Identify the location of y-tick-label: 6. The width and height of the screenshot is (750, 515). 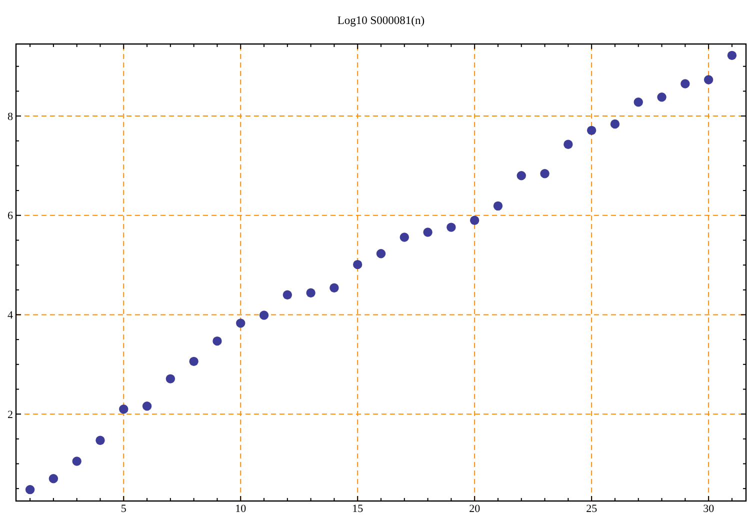
(11, 216).